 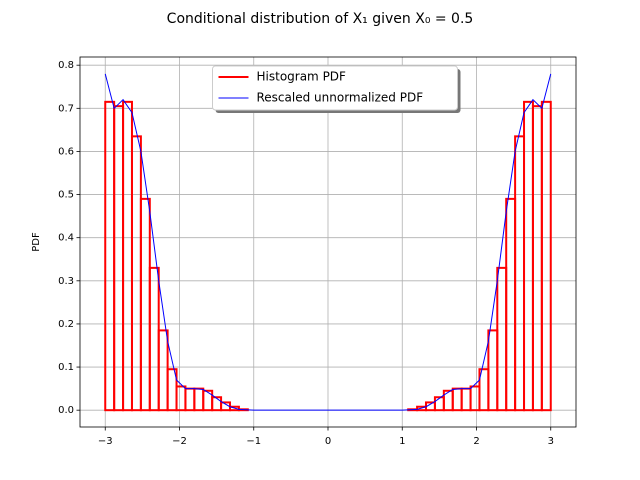 What do you see at coordinates (105, 441) in the screenshot?
I see `x-tick-label: −3` at bounding box center [105, 441].